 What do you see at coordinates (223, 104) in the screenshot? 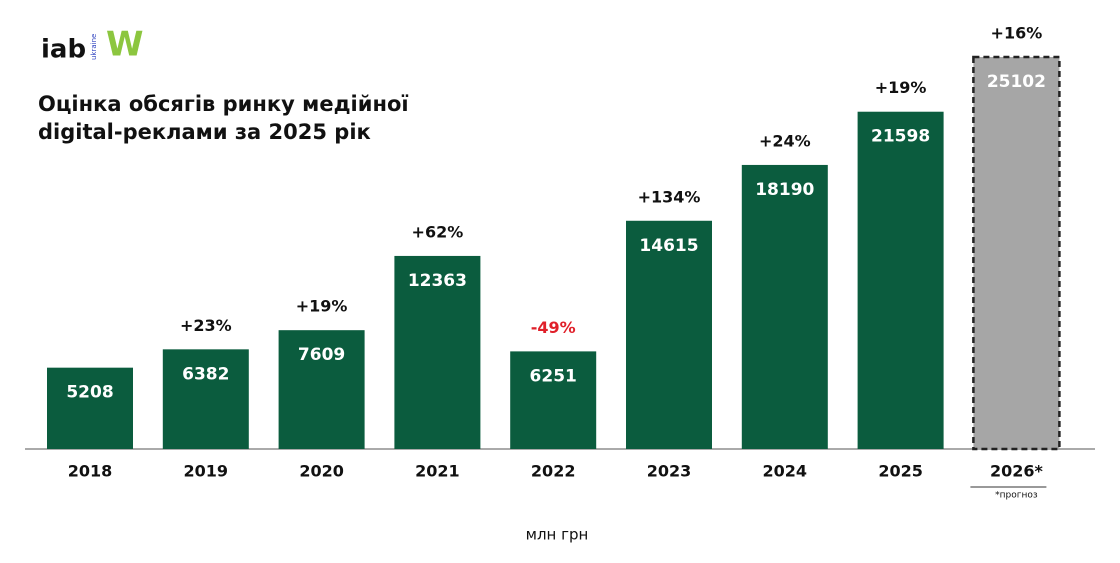
I see `chart-title: Оцінка обсягів ринку медійної` at bounding box center [223, 104].